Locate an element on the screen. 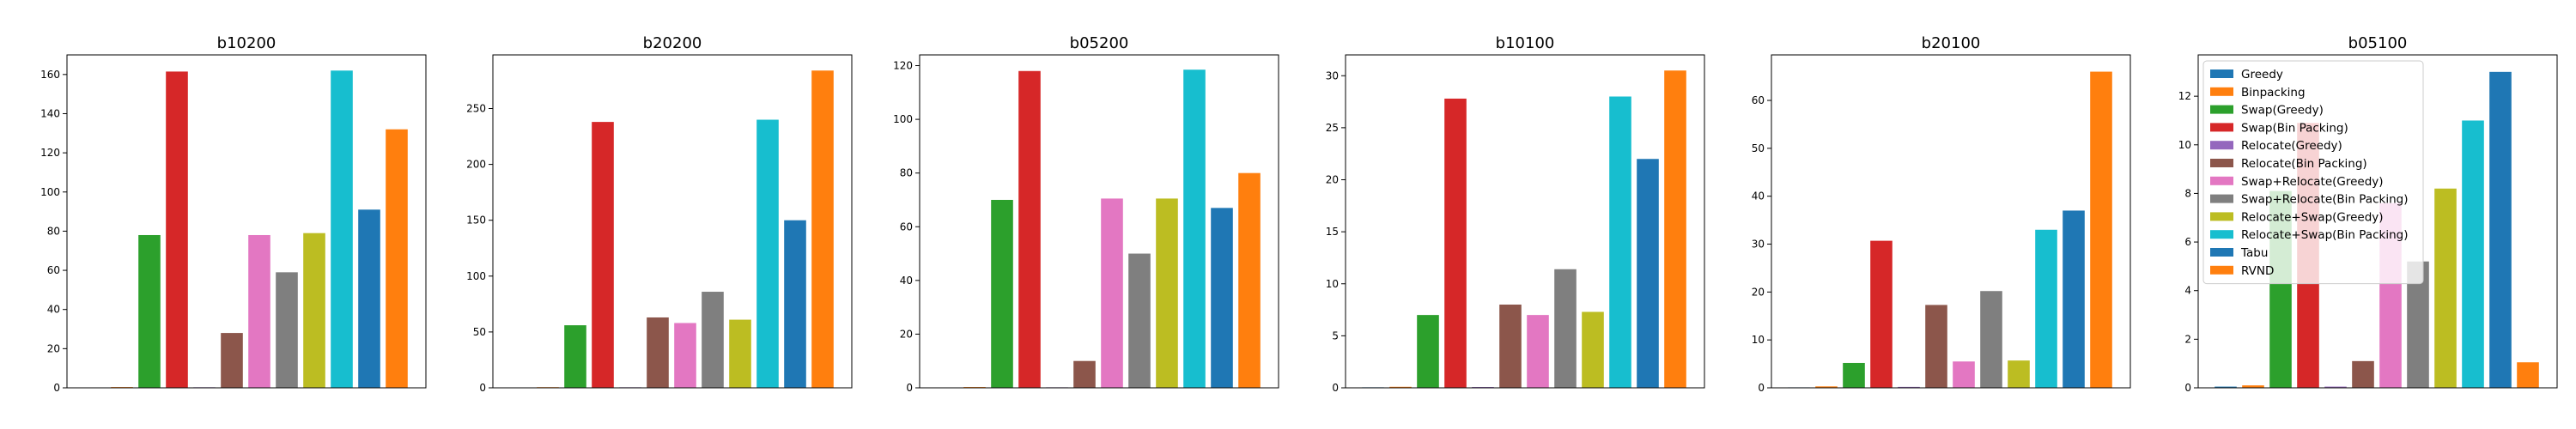 This screenshot has height=429, width=2576. chart-panel-b05200: b05200 0 20 40 60 80 100 120 is located at coordinates (1086, 214).